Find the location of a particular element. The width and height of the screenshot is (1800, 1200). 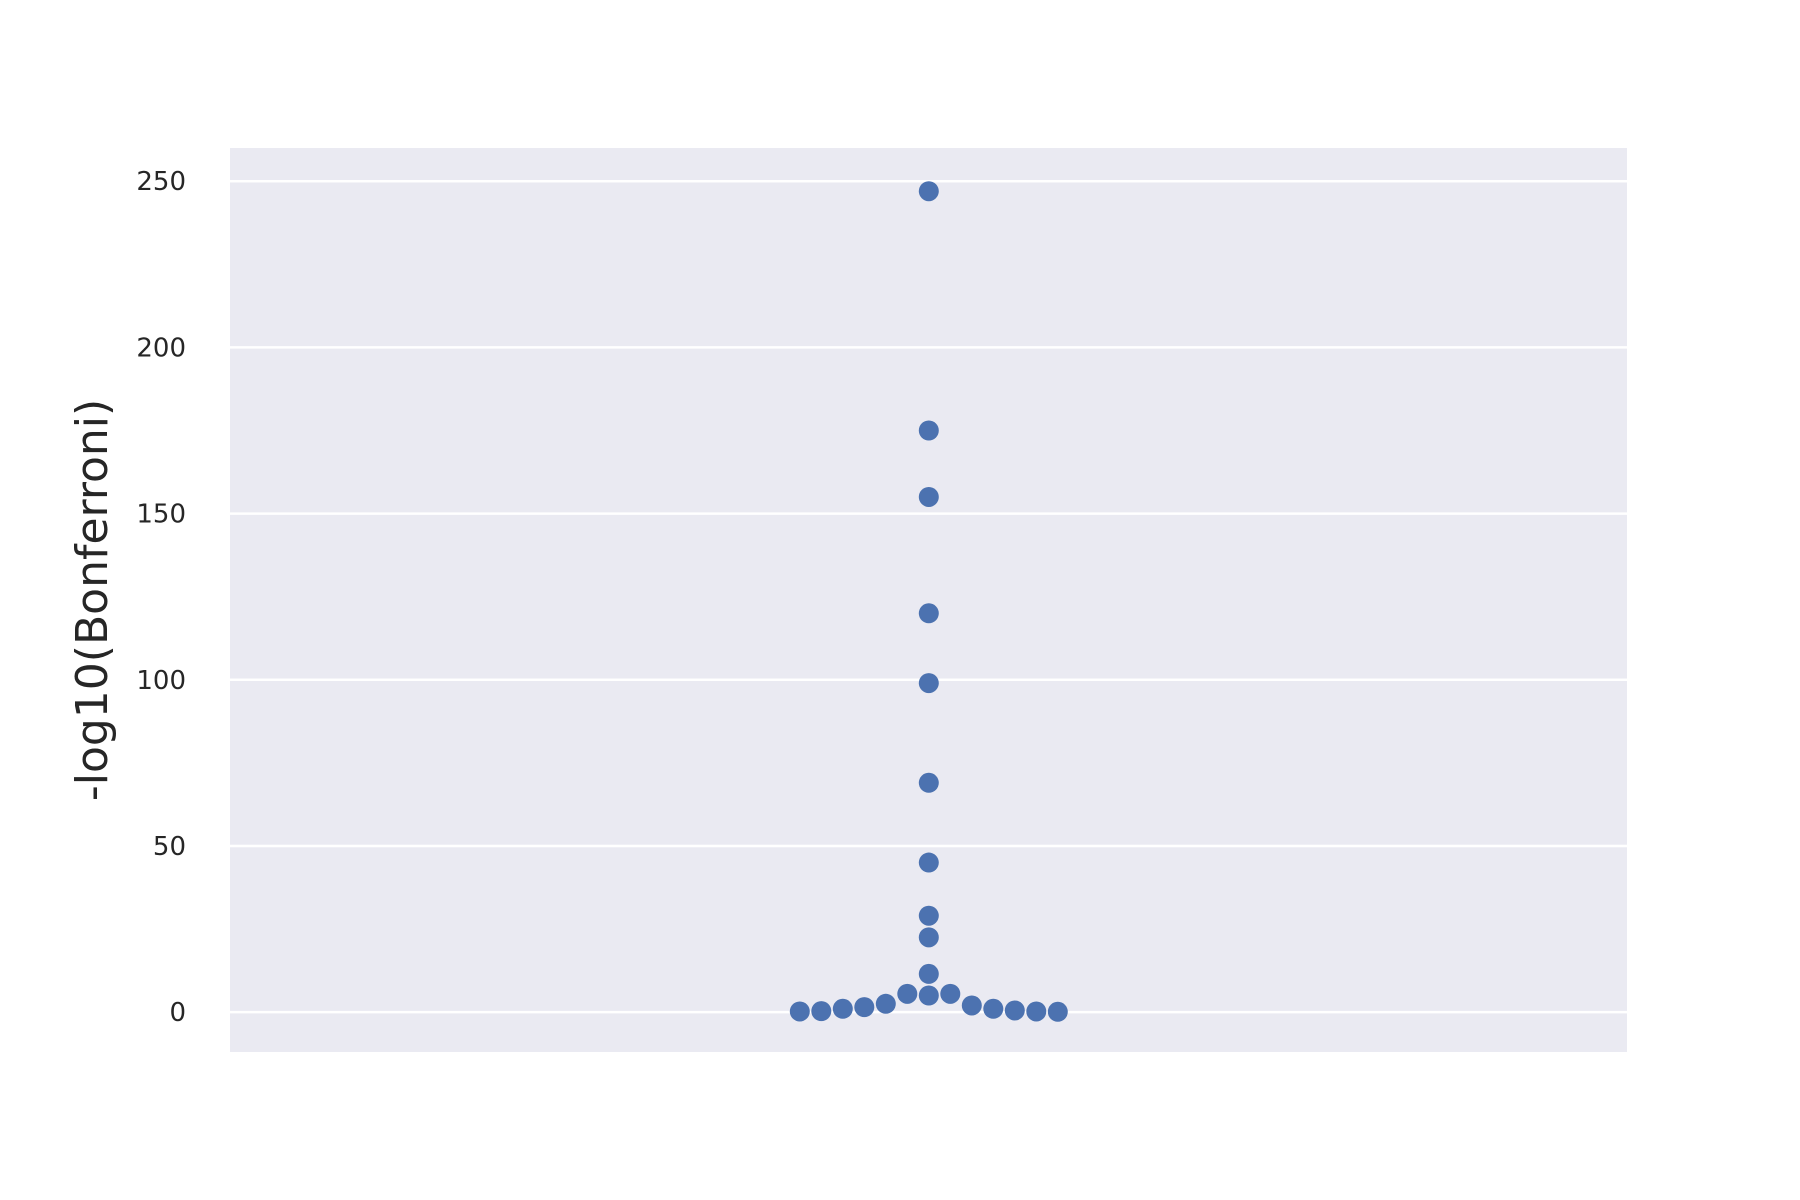

y-tick-label: 250 is located at coordinates (161, 182).